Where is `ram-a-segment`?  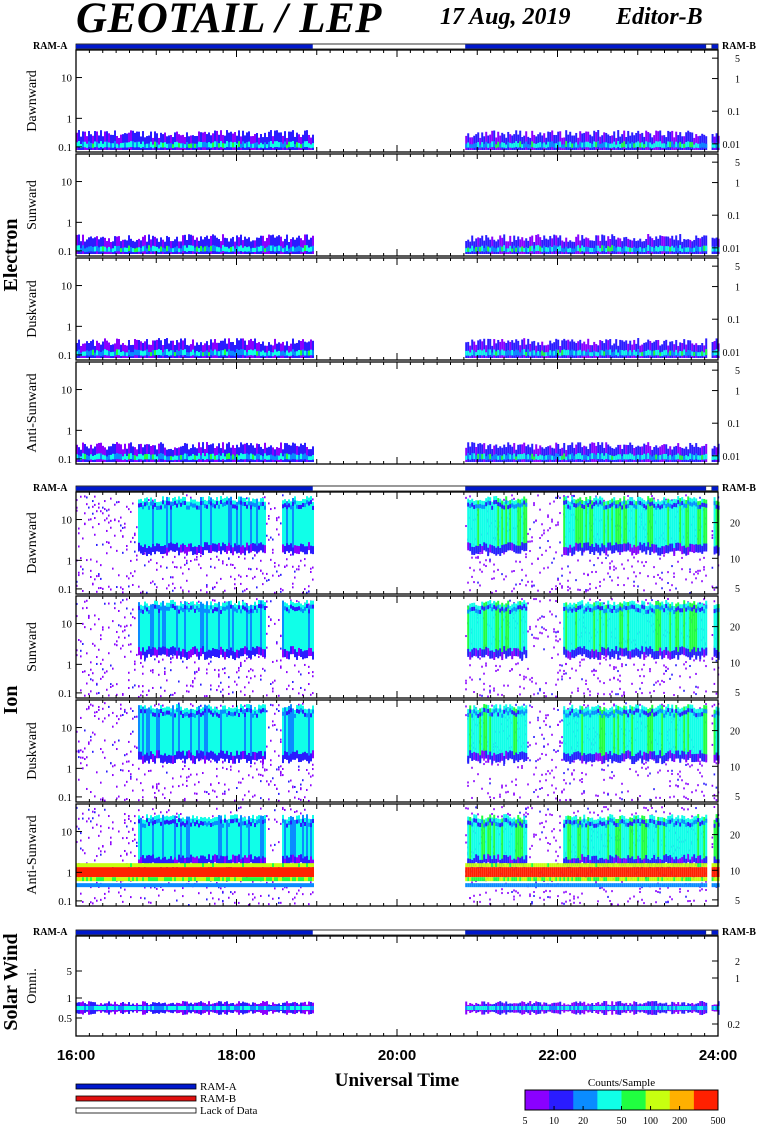
ram-a-segment is located at coordinates (194, 488).